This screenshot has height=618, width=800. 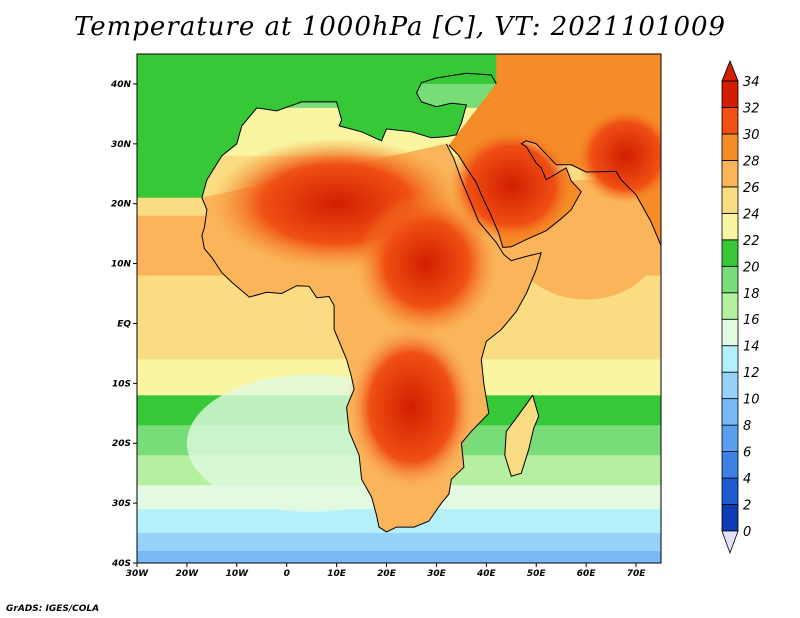 I want to click on colorbar-label: 20, so click(x=751, y=267).